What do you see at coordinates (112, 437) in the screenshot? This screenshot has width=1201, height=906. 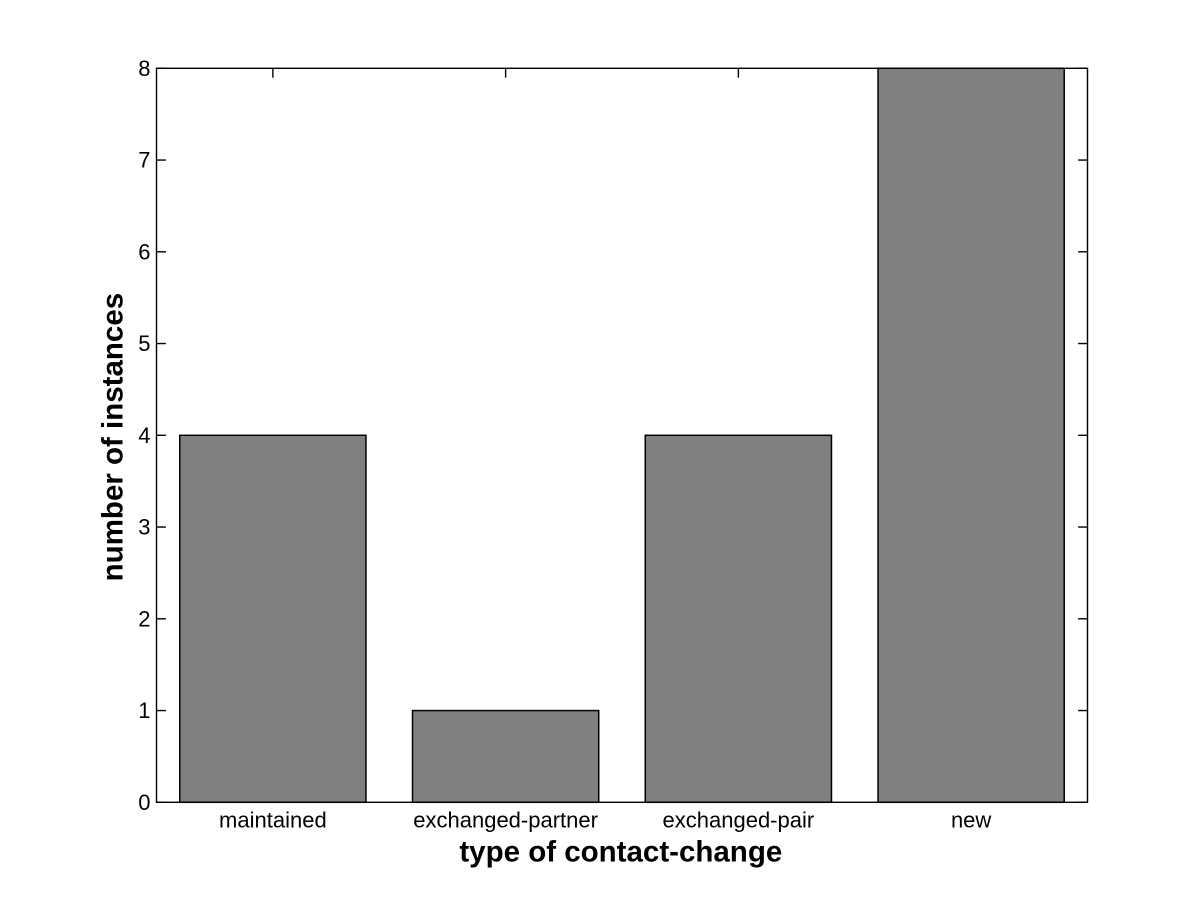 I see `svg-text: number of instances` at bounding box center [112, 437].